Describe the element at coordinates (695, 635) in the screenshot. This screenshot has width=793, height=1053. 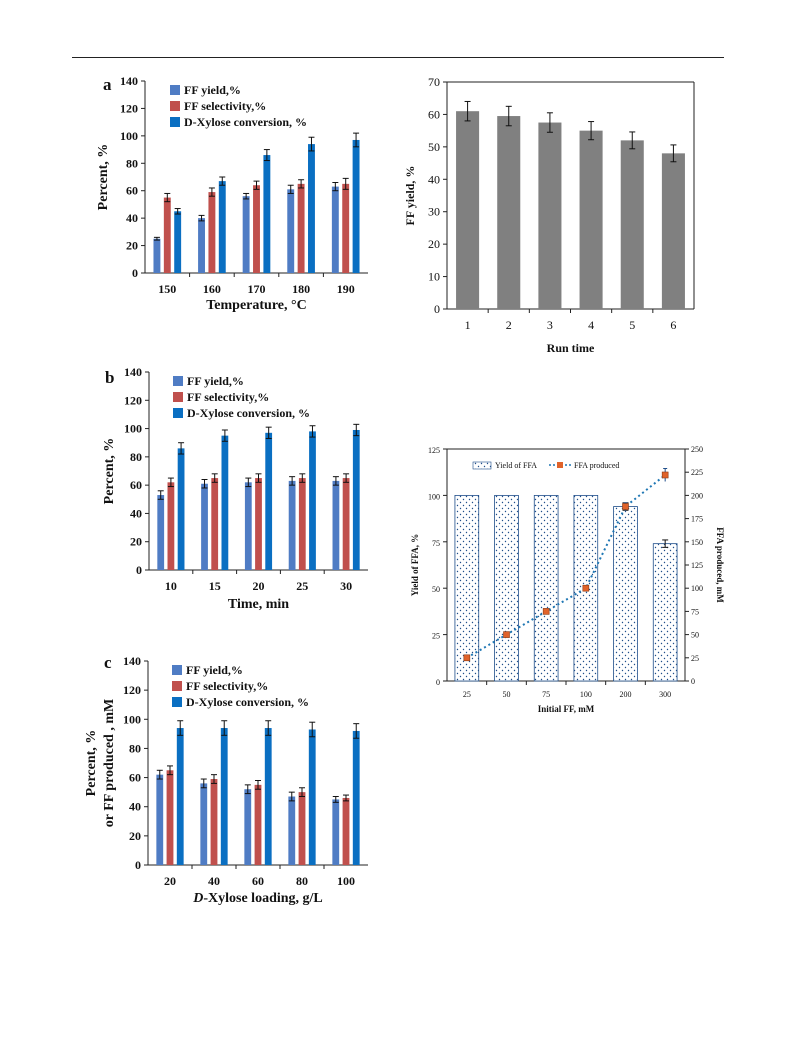
I see `y2-tick-label: 50` at that location.